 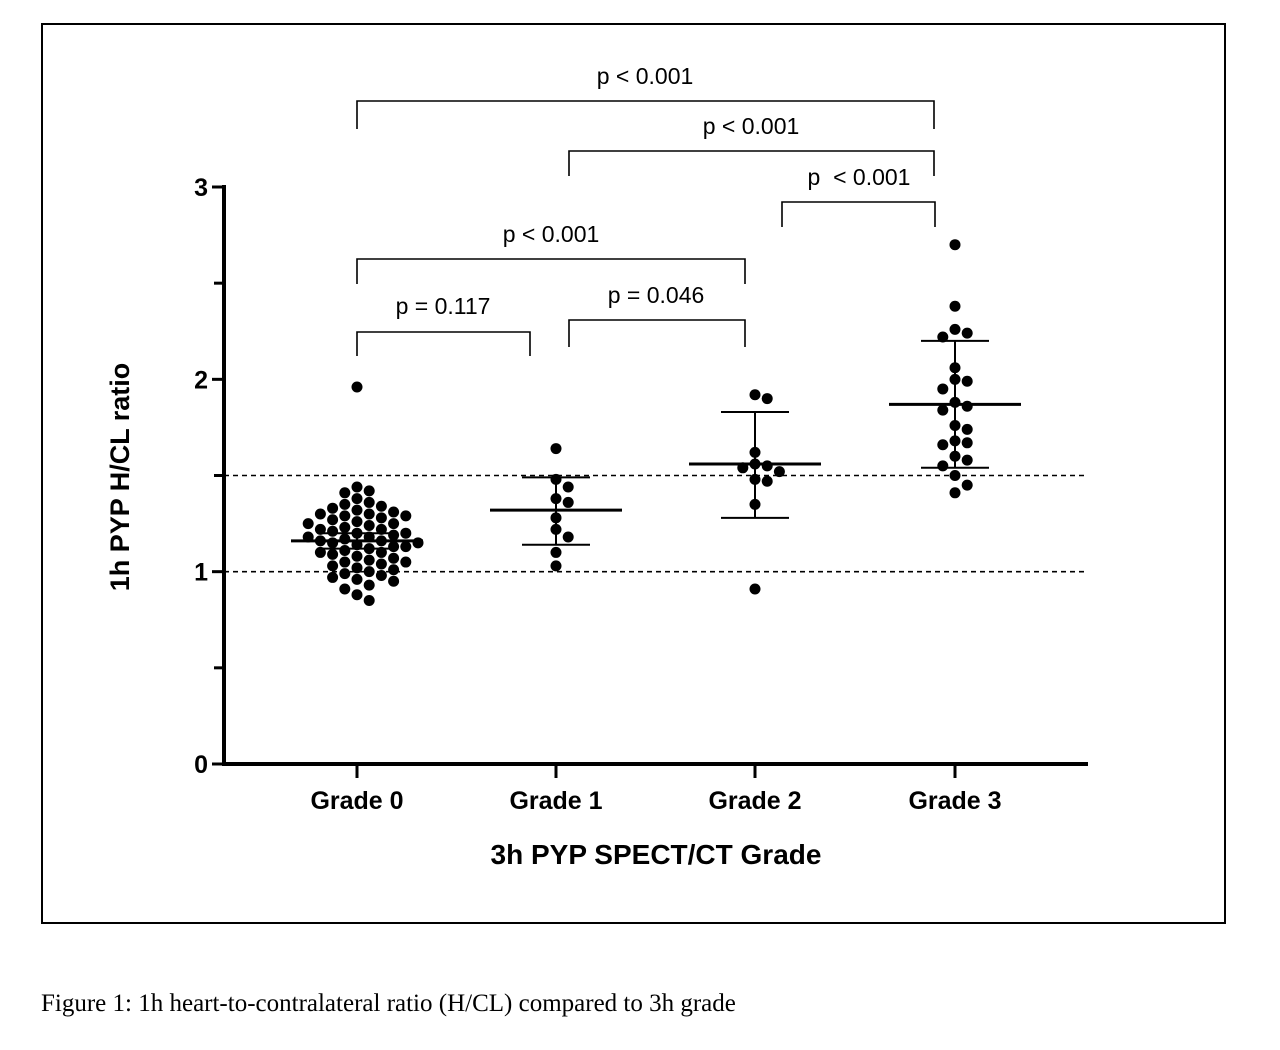 I want to click on x-tick-label: Grade 2, so click(x=754, y=801).